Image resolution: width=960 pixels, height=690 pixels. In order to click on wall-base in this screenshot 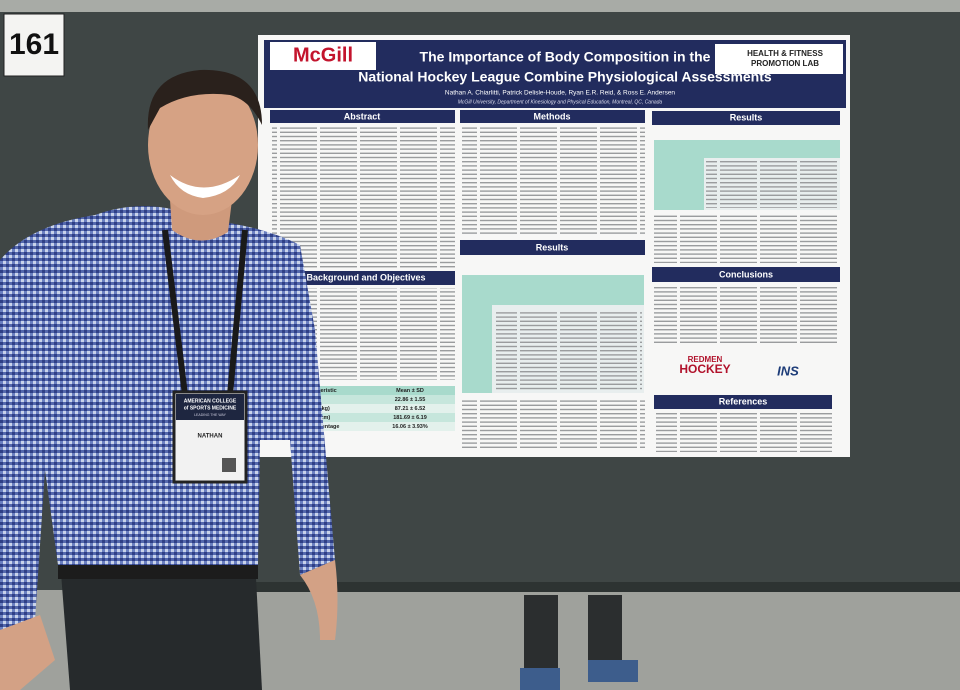, I will do `click(607, 587)`.